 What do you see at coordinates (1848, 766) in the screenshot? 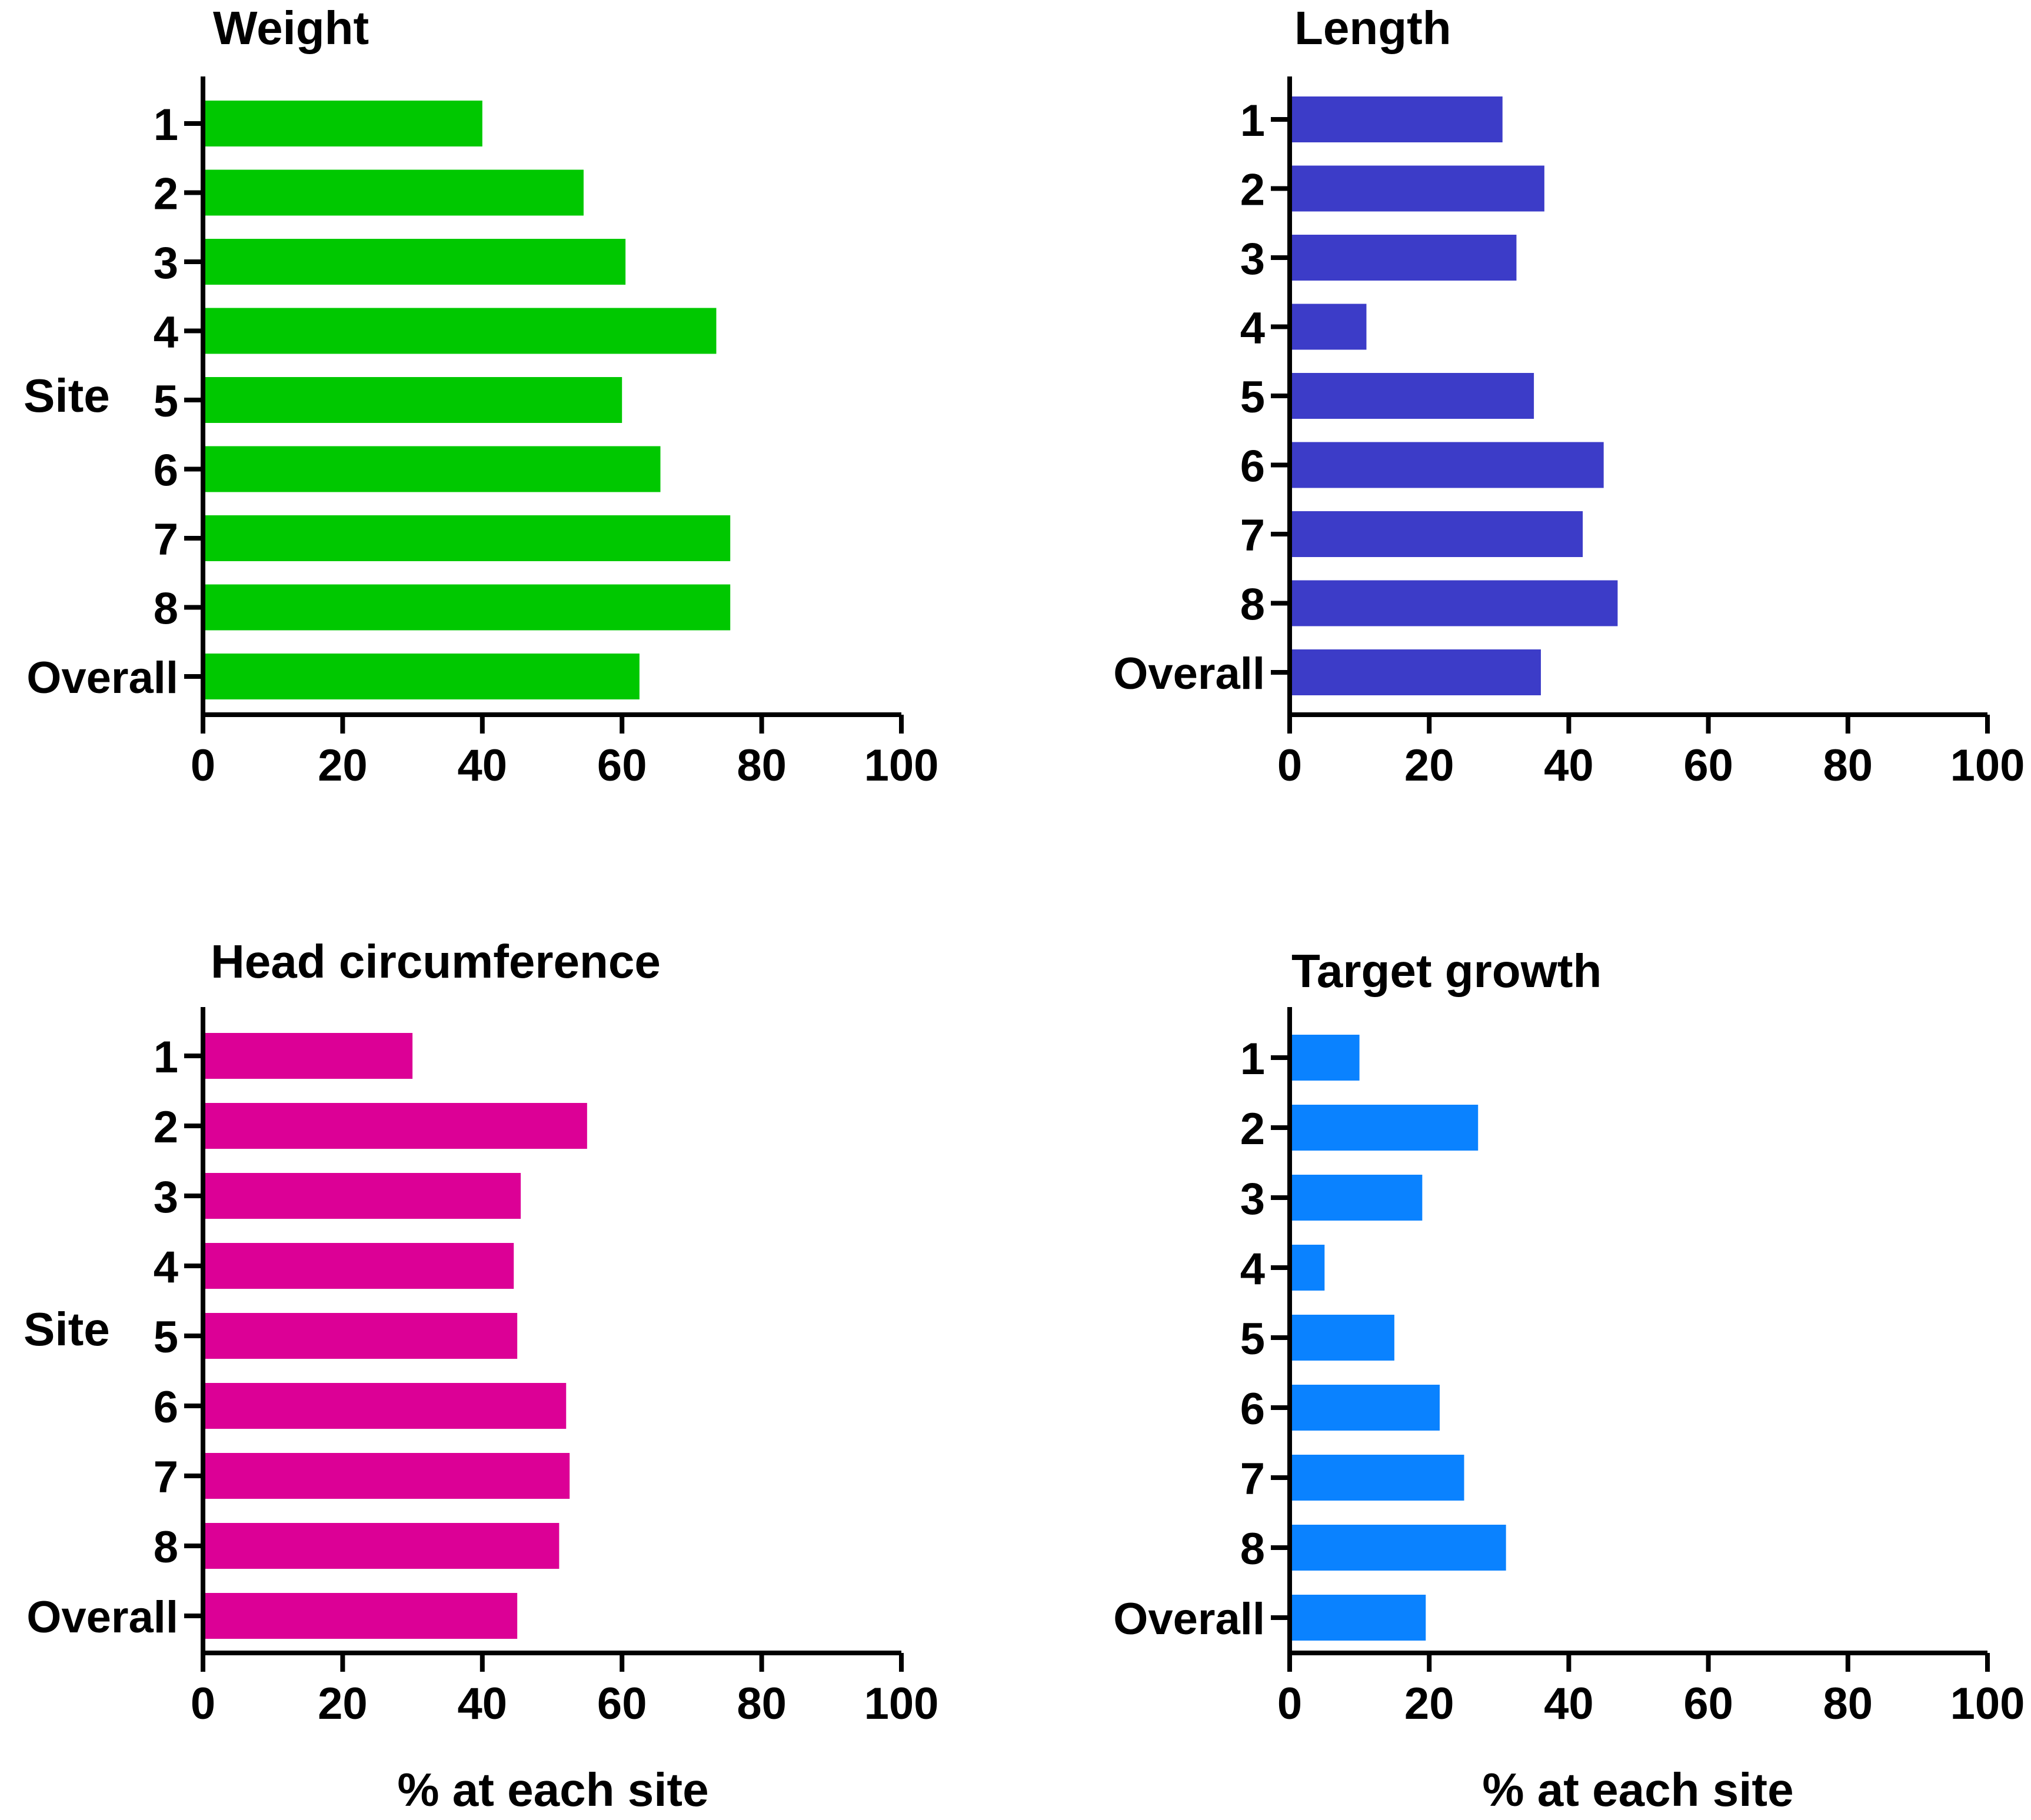
I see `x-tick-label-length-80: 80` at bounding box center [1848, 766].